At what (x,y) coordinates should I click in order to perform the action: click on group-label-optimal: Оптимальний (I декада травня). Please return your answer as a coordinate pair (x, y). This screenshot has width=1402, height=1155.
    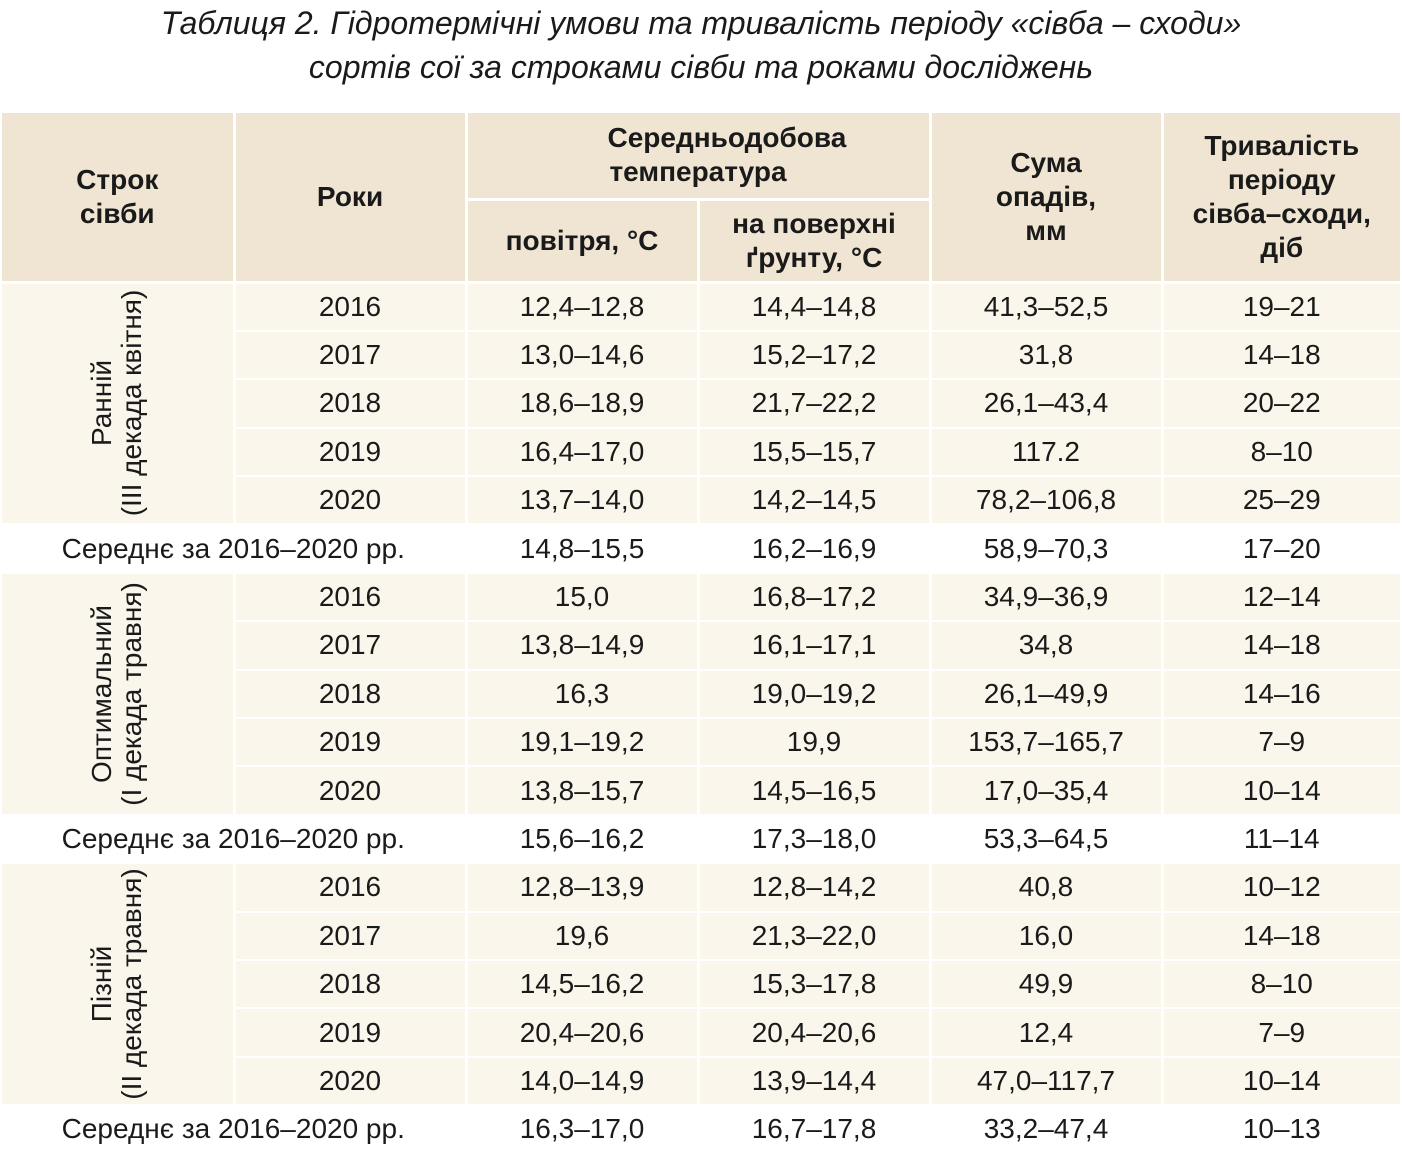
    Looking at the image, I should click on (119, 694).